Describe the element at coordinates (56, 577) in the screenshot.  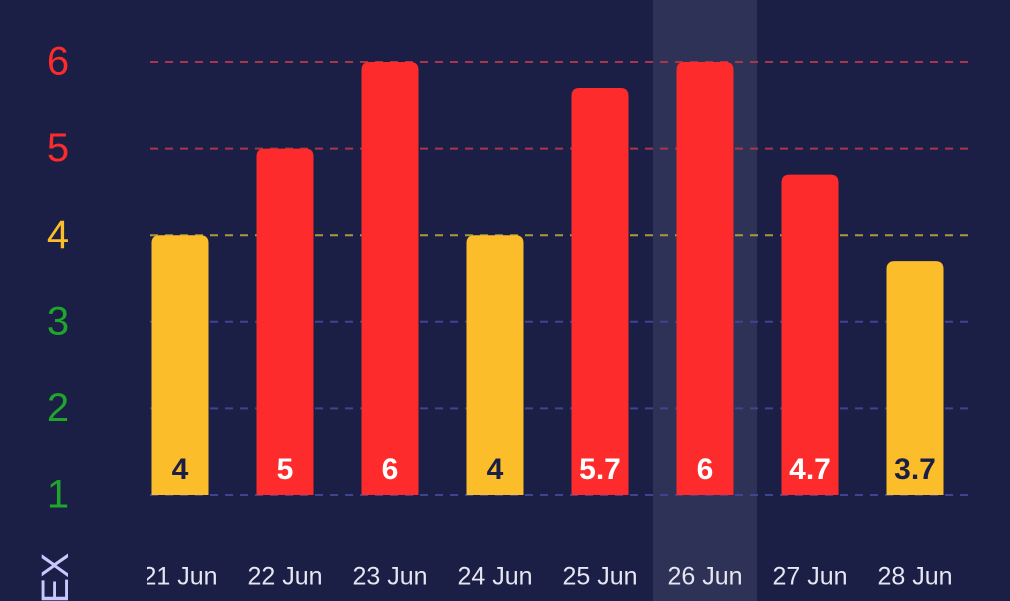
I see `y-axis-label: EX` at that location.